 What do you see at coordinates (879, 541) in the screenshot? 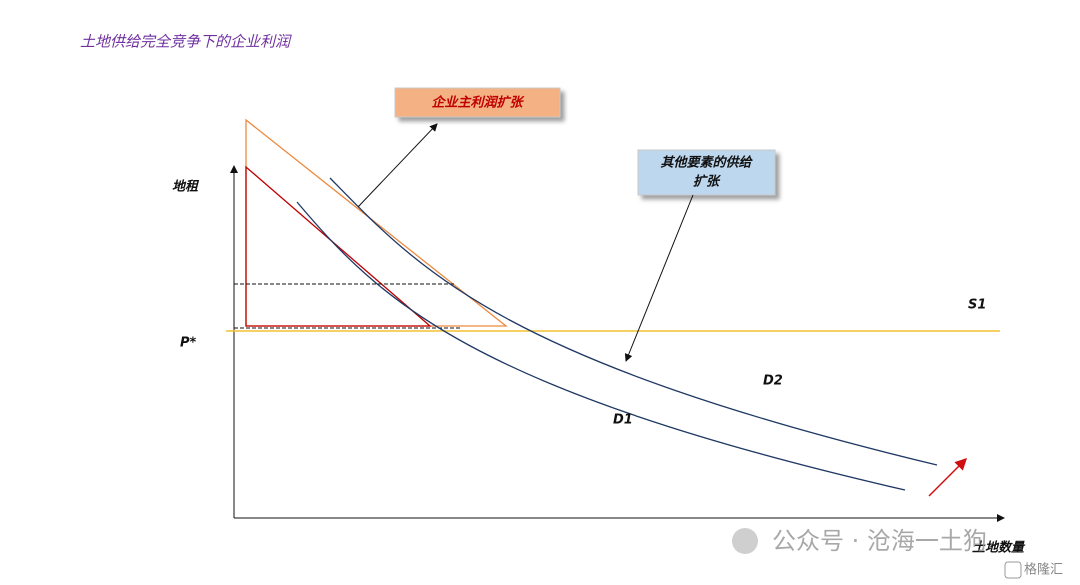
I see `watermark: 公众号 · 沧海一土狗` at bounding box center [879, 541].